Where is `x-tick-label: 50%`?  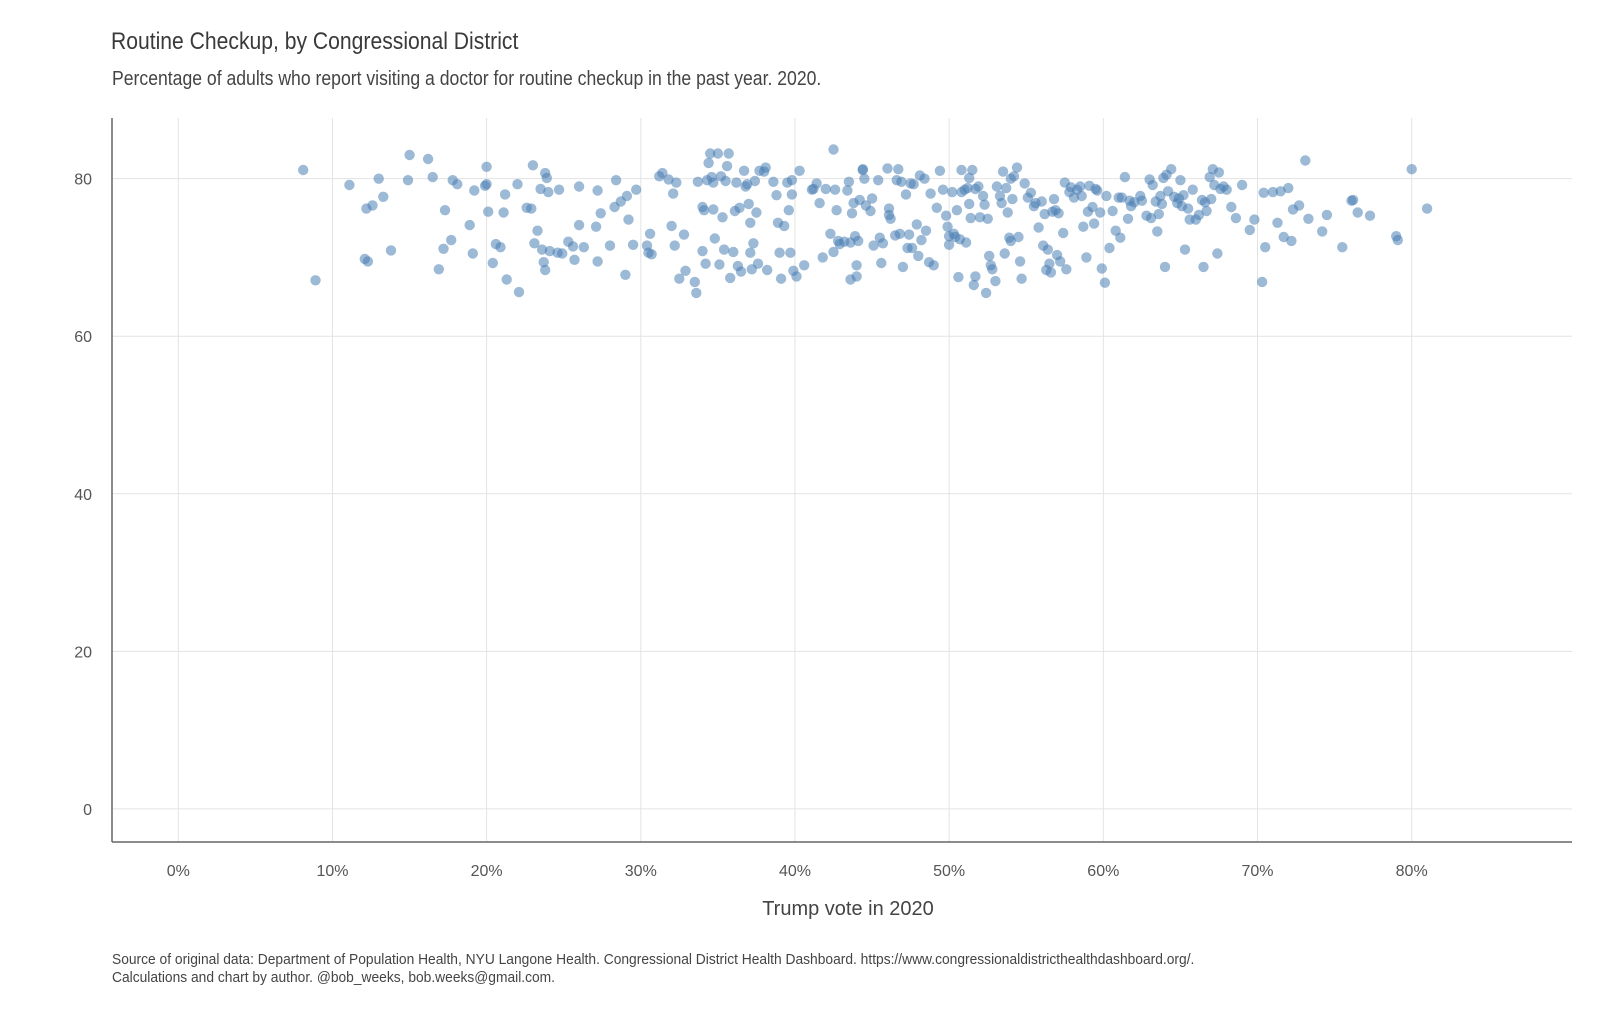
x-tick-label: 50% is located at coordinates (949, 871).